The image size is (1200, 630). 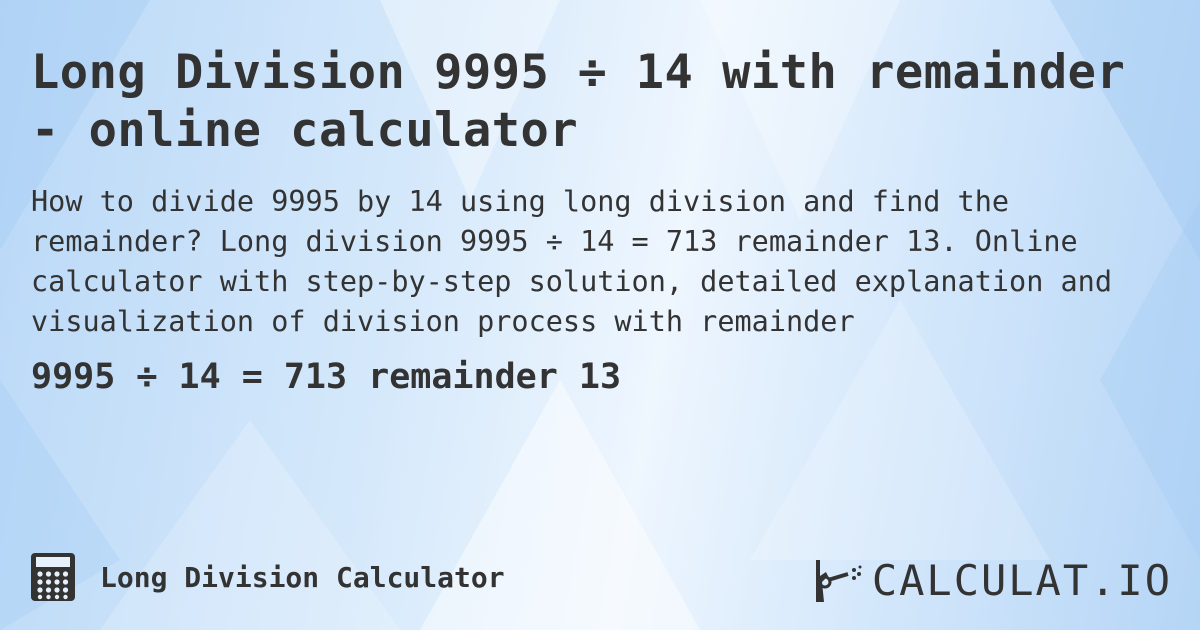 I want to click on calculator-link: Long Division Calculator, so click(x=267, y=577).